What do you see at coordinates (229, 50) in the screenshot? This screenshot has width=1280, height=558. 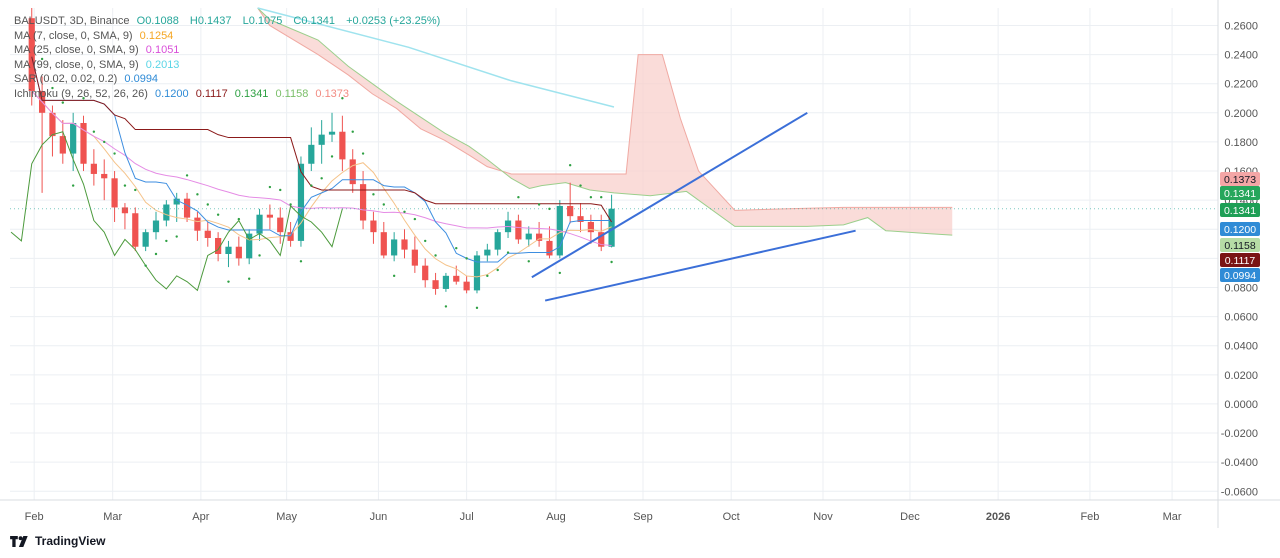 I see `legend-ma25: MA (25, close, 0, SMA, 9) 0.1051` at bounding box center [229, 50].